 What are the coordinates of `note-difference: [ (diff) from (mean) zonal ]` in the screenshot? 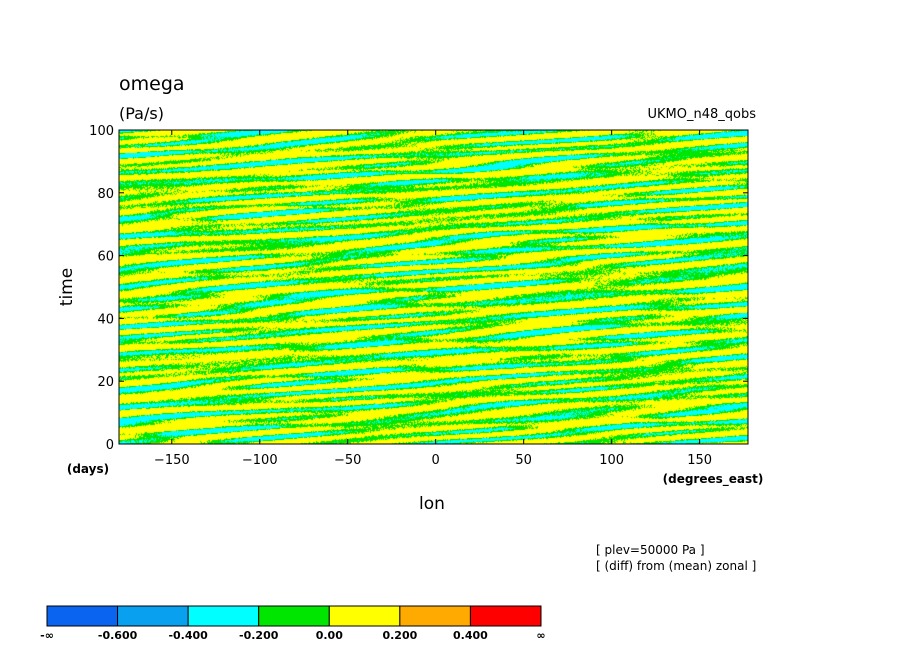 It's located at (676, 566).